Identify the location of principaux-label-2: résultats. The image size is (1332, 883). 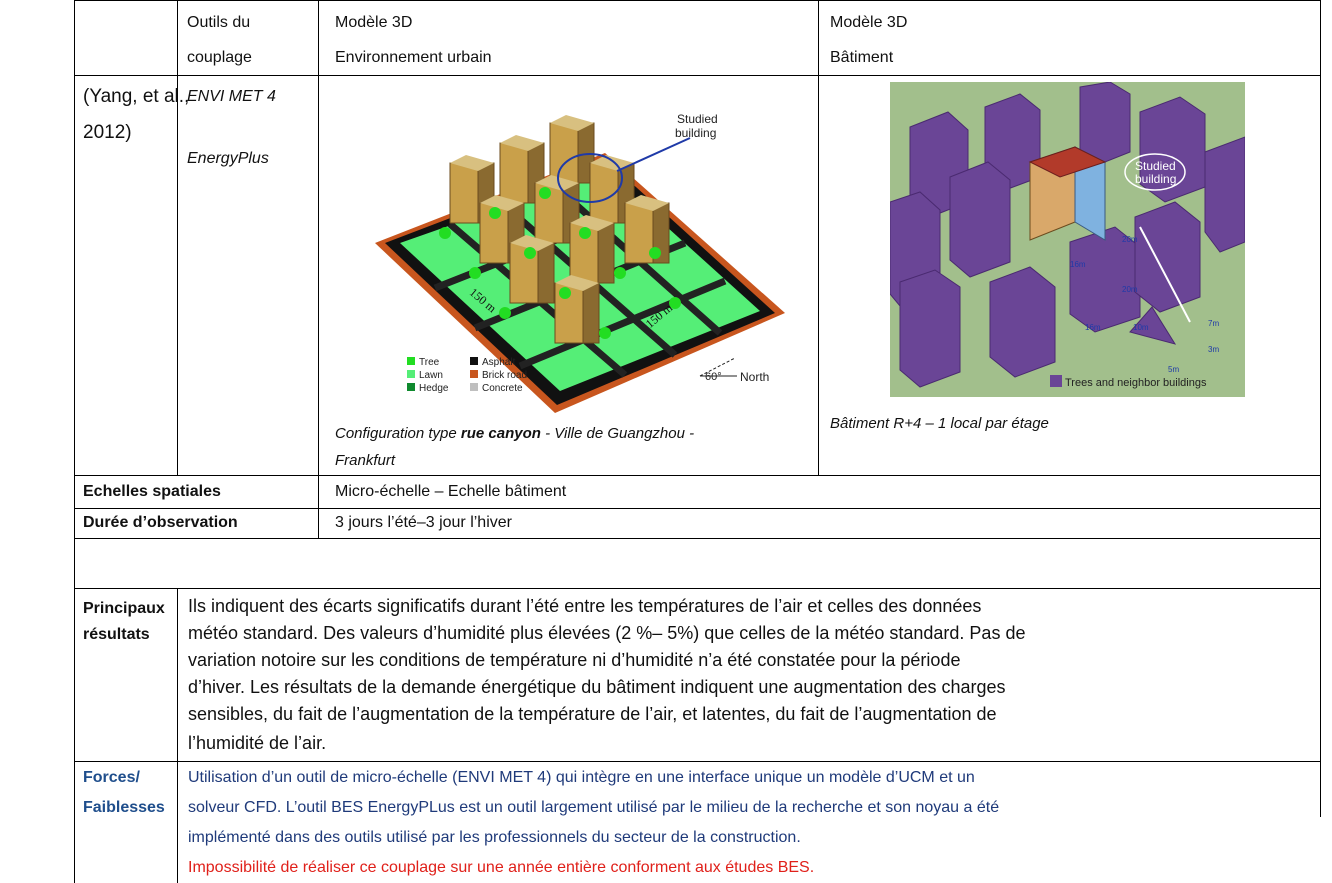
(116, 634).